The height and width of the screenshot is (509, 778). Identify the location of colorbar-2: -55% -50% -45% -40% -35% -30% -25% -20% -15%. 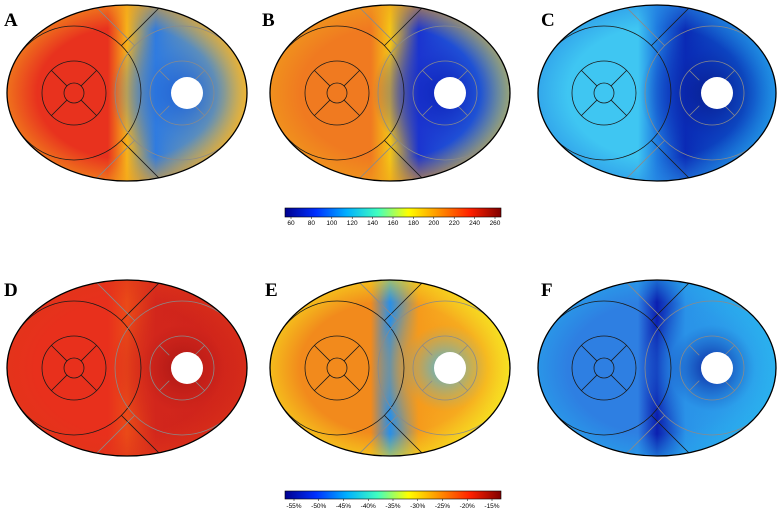
(393, 499).